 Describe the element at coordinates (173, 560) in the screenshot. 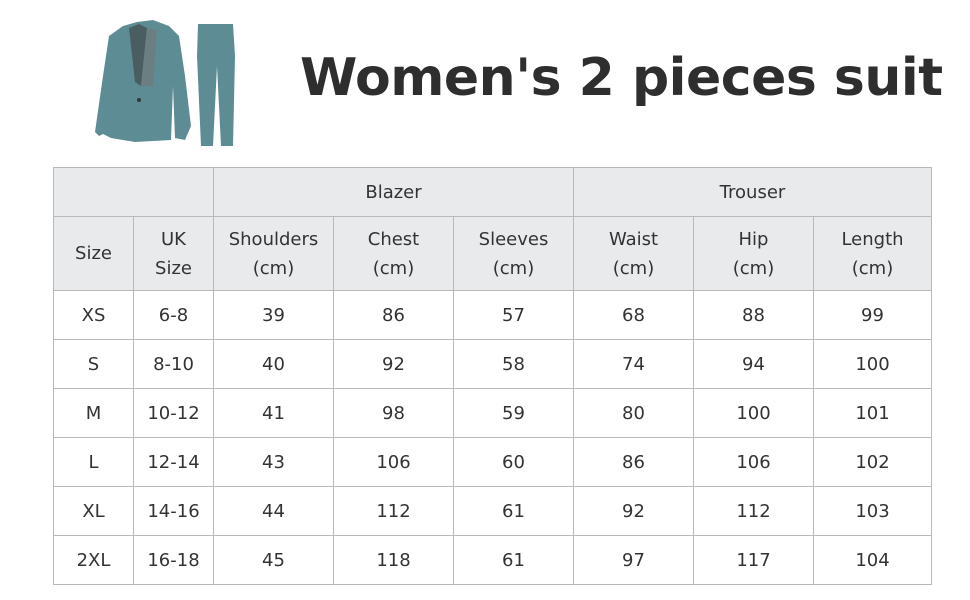

I see `table-cell: 16-18` at that location.